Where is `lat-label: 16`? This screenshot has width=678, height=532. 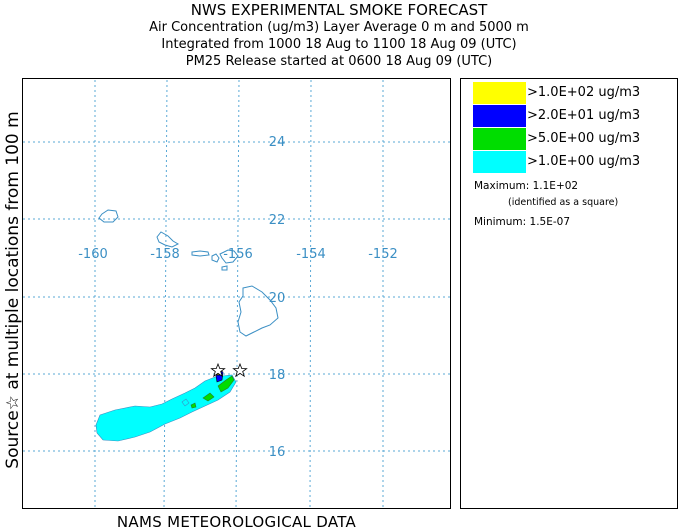 lat-label: 16 is located at coordinates (277, 452).